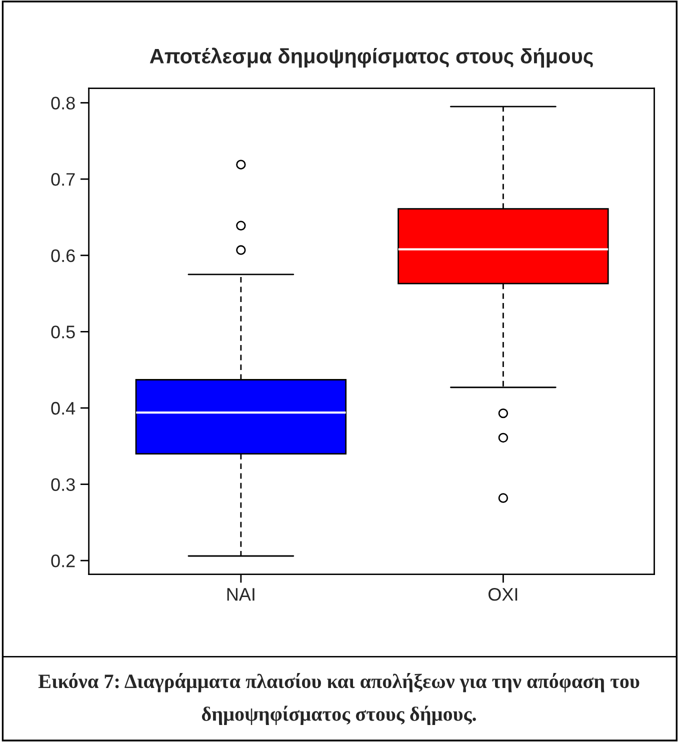 This screenshot has height=742, width=678. What do you see at coordinates (63, 332) in the screenshot?
I see `y-tick-label: 0.5` at bounding box center [63, 332].